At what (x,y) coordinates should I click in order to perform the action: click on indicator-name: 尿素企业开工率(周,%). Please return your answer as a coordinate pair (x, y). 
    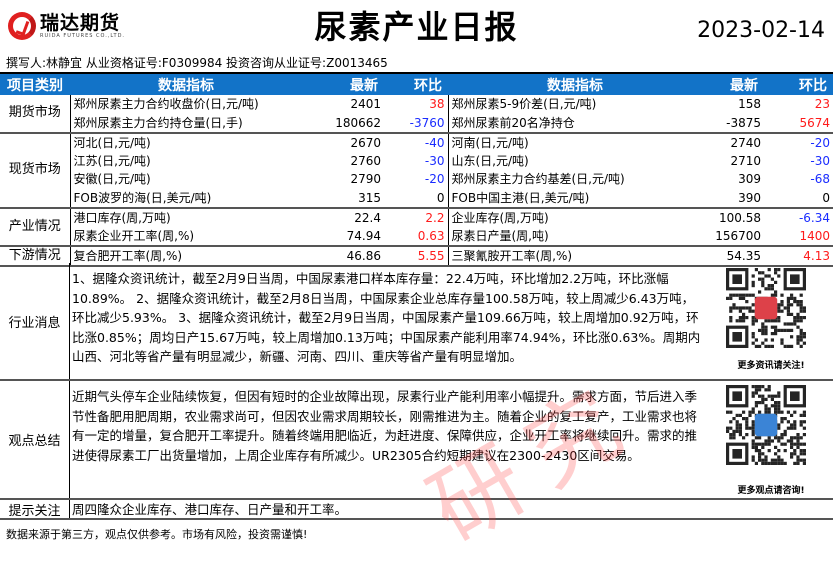
    Looking at the image, I should click on (186, 236).